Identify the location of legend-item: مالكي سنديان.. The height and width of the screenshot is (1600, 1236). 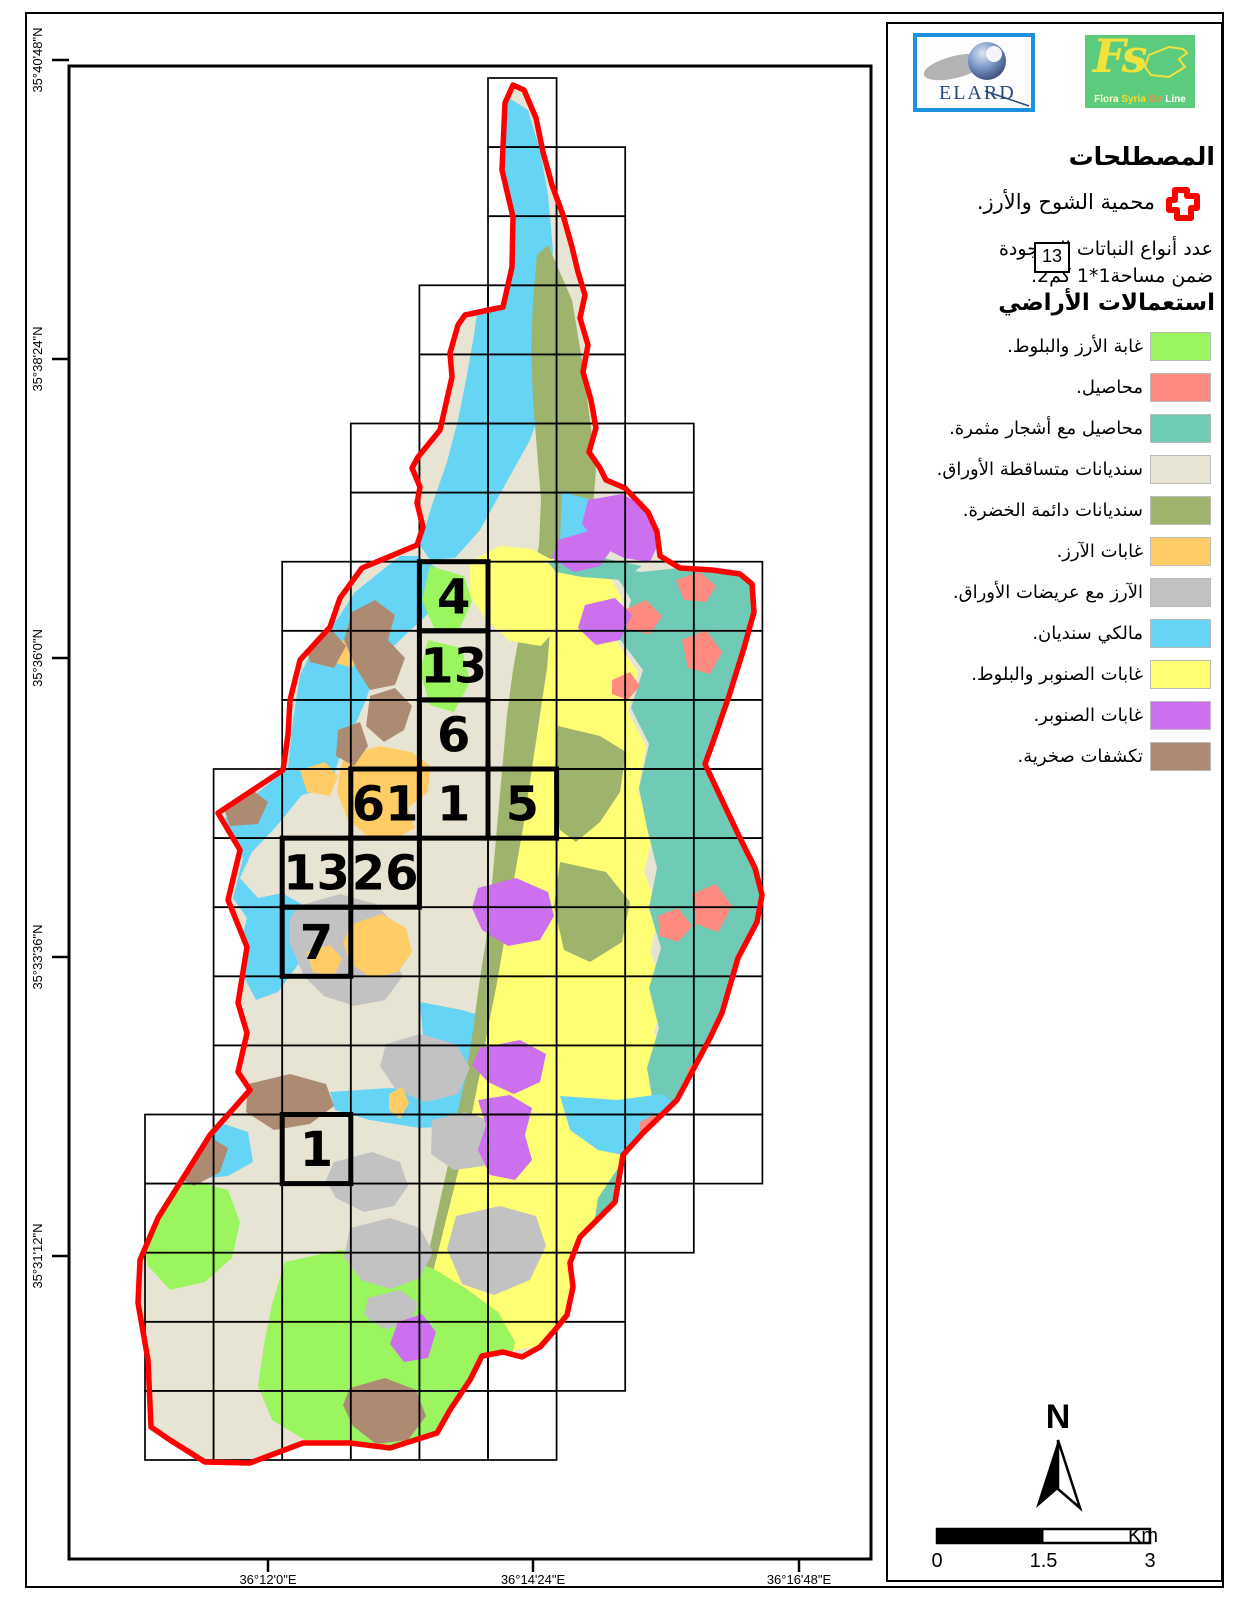
(1054, 633).